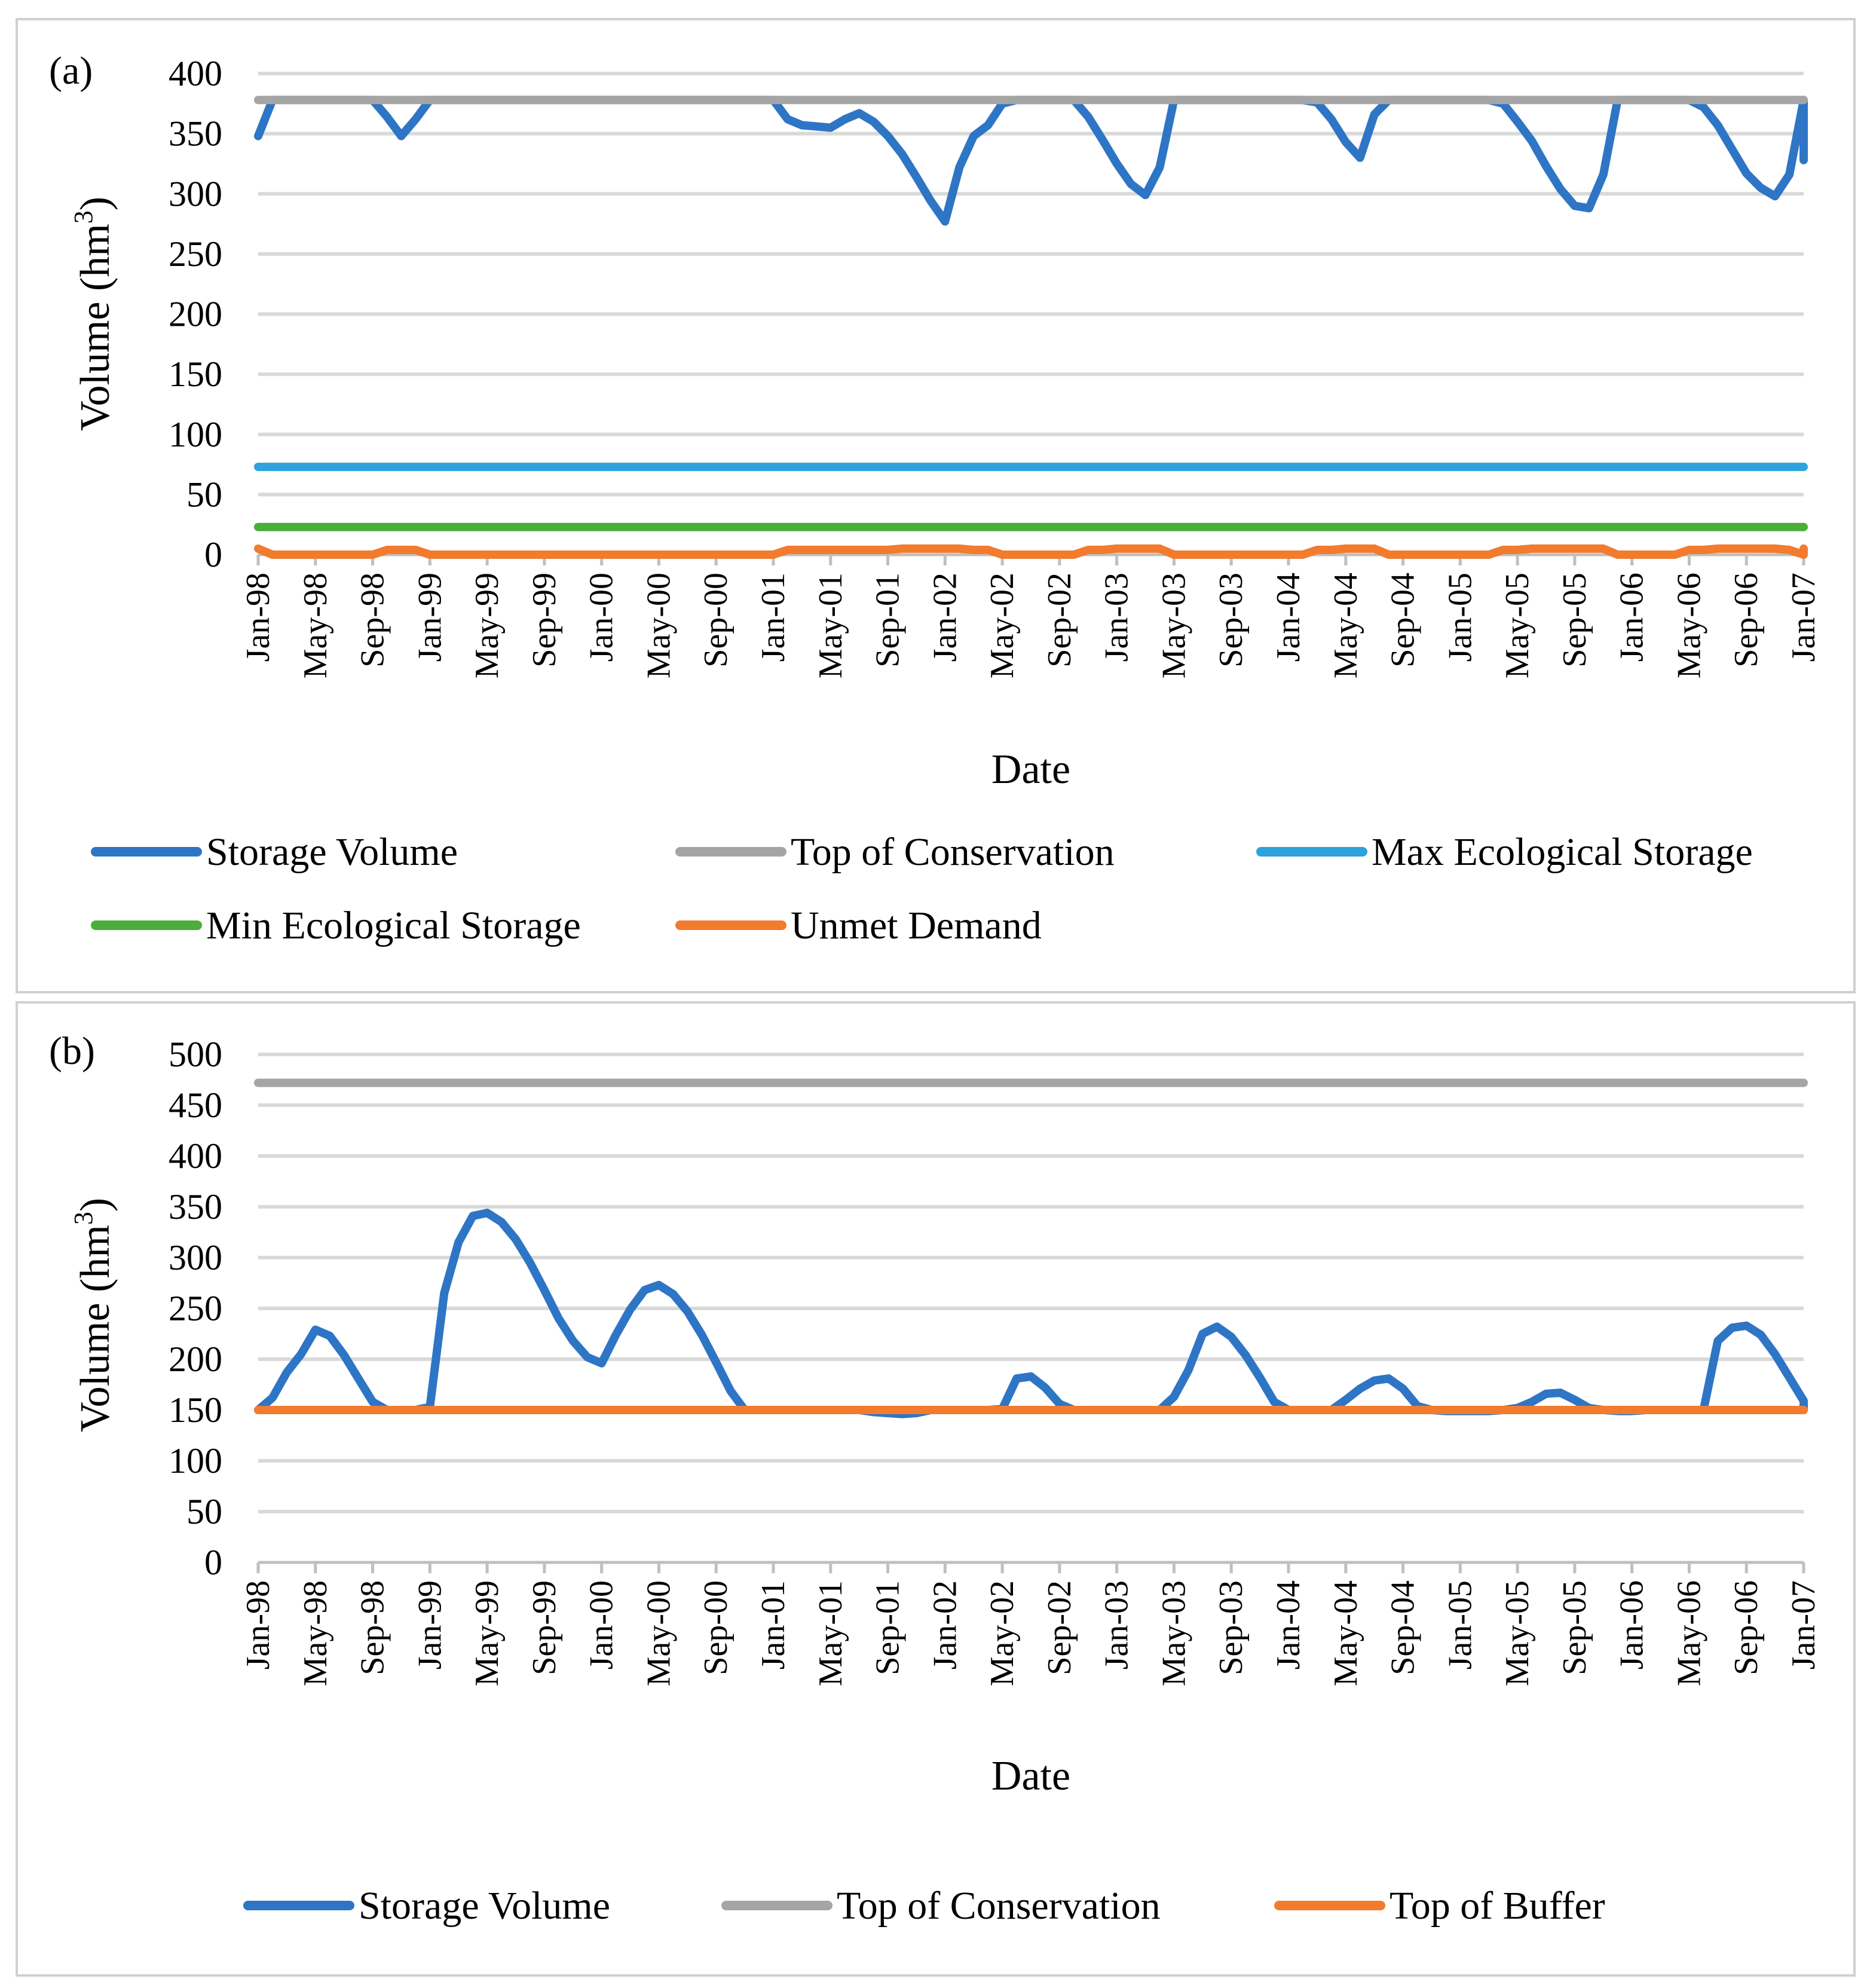 The width and height of the screenshot is (1870, 1988). What do you see at coordinates (394, 925) in the screenshot?
I see `legend-label: Min Ecological Storage` at bounding box center [394, 925].